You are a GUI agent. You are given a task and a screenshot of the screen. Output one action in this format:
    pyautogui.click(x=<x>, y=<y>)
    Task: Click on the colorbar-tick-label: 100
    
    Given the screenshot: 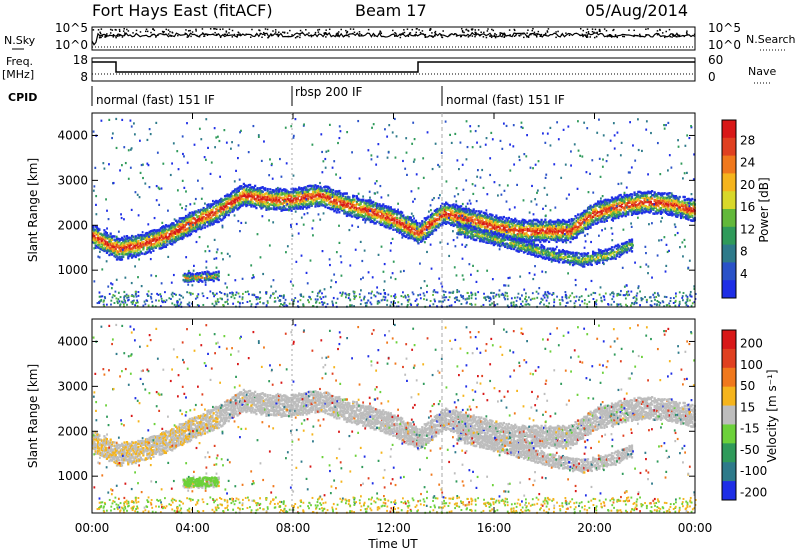 What is the action you would take?
    pyautogui.click(x=751, y=365)
    